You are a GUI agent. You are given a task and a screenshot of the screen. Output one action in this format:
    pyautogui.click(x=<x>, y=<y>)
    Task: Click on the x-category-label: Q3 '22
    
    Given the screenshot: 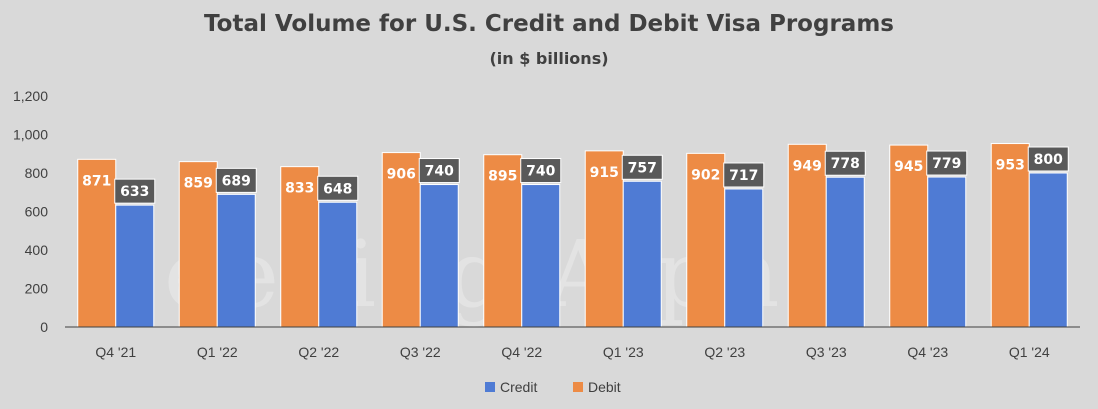 What is the action you would take?
    pyautogui.click(x=420, y=352)
    